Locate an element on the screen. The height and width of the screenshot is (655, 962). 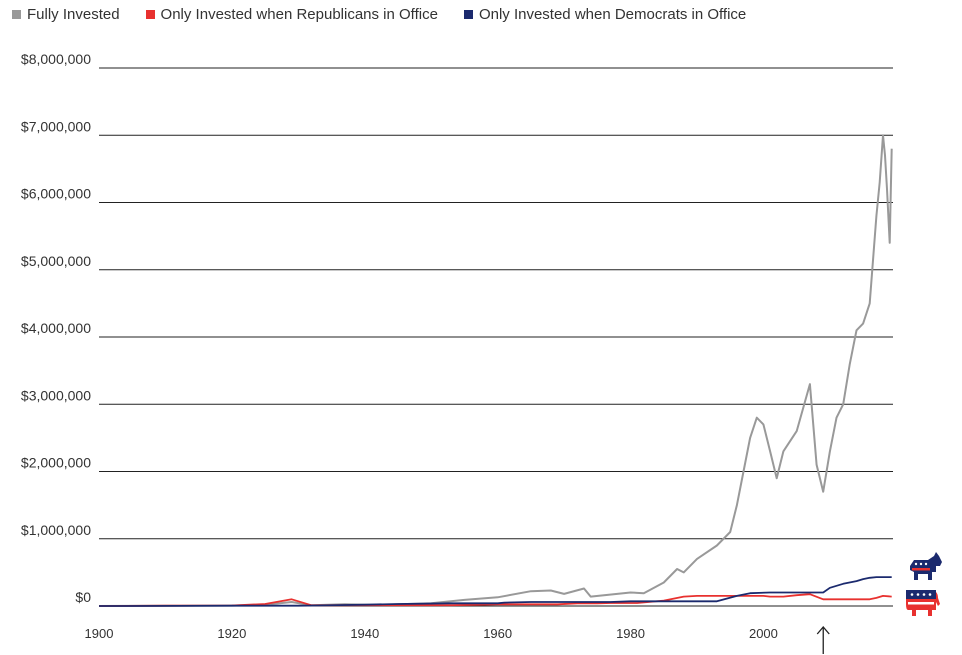
y-tick-label: $4,000,000 is located at coordinates (56, 328).